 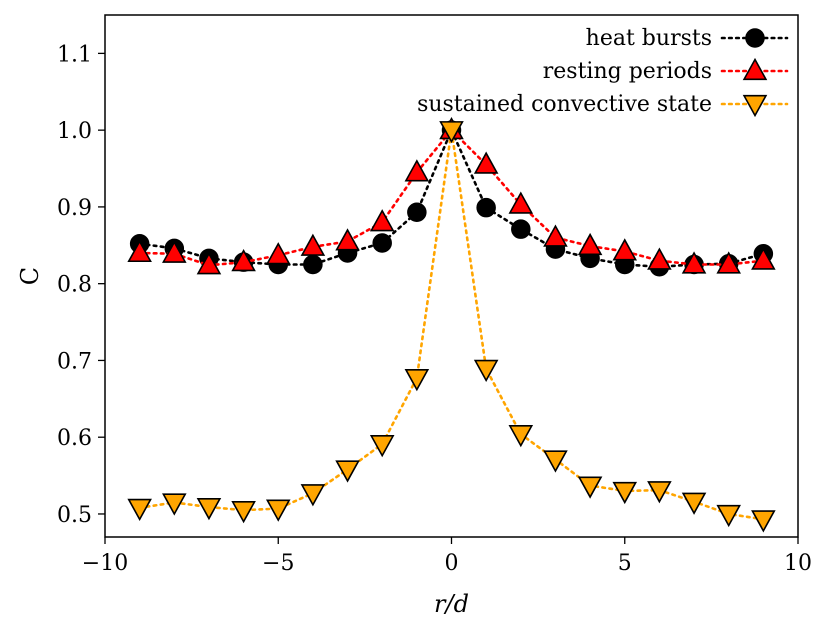 What do you see at coordinates (74, 208) in the screenshot?
I see `y-tick-label: 0.9` at bounding box center [74, 208].